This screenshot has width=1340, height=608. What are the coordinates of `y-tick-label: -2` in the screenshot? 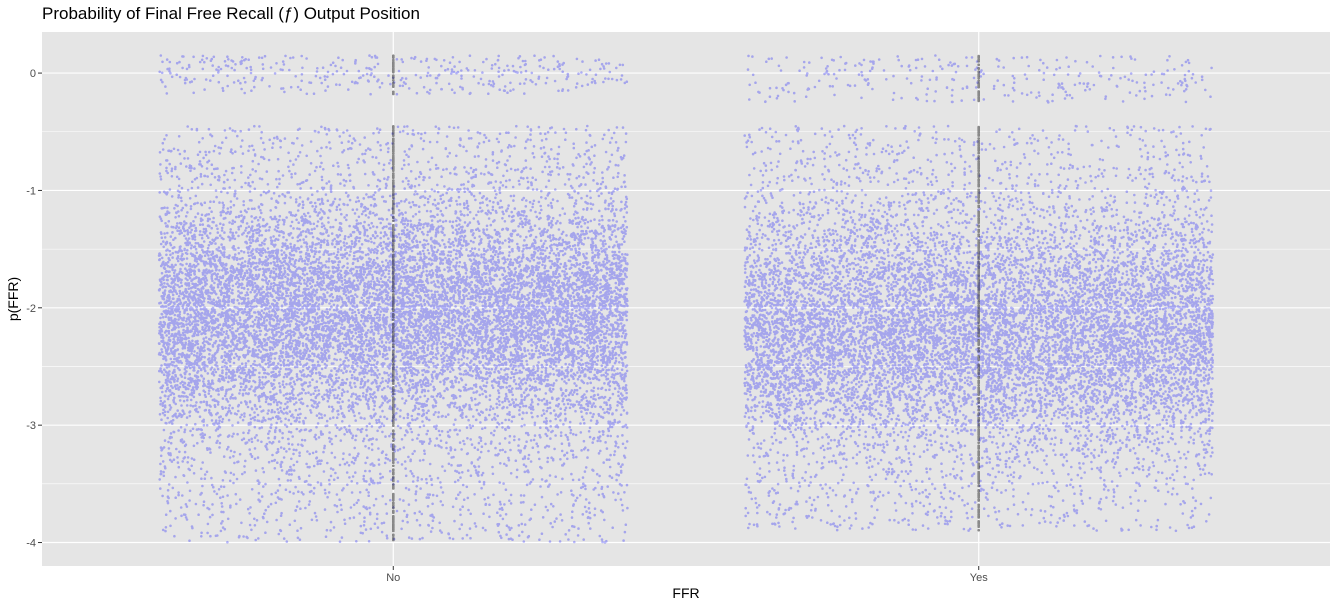 It's located at (31, 309).